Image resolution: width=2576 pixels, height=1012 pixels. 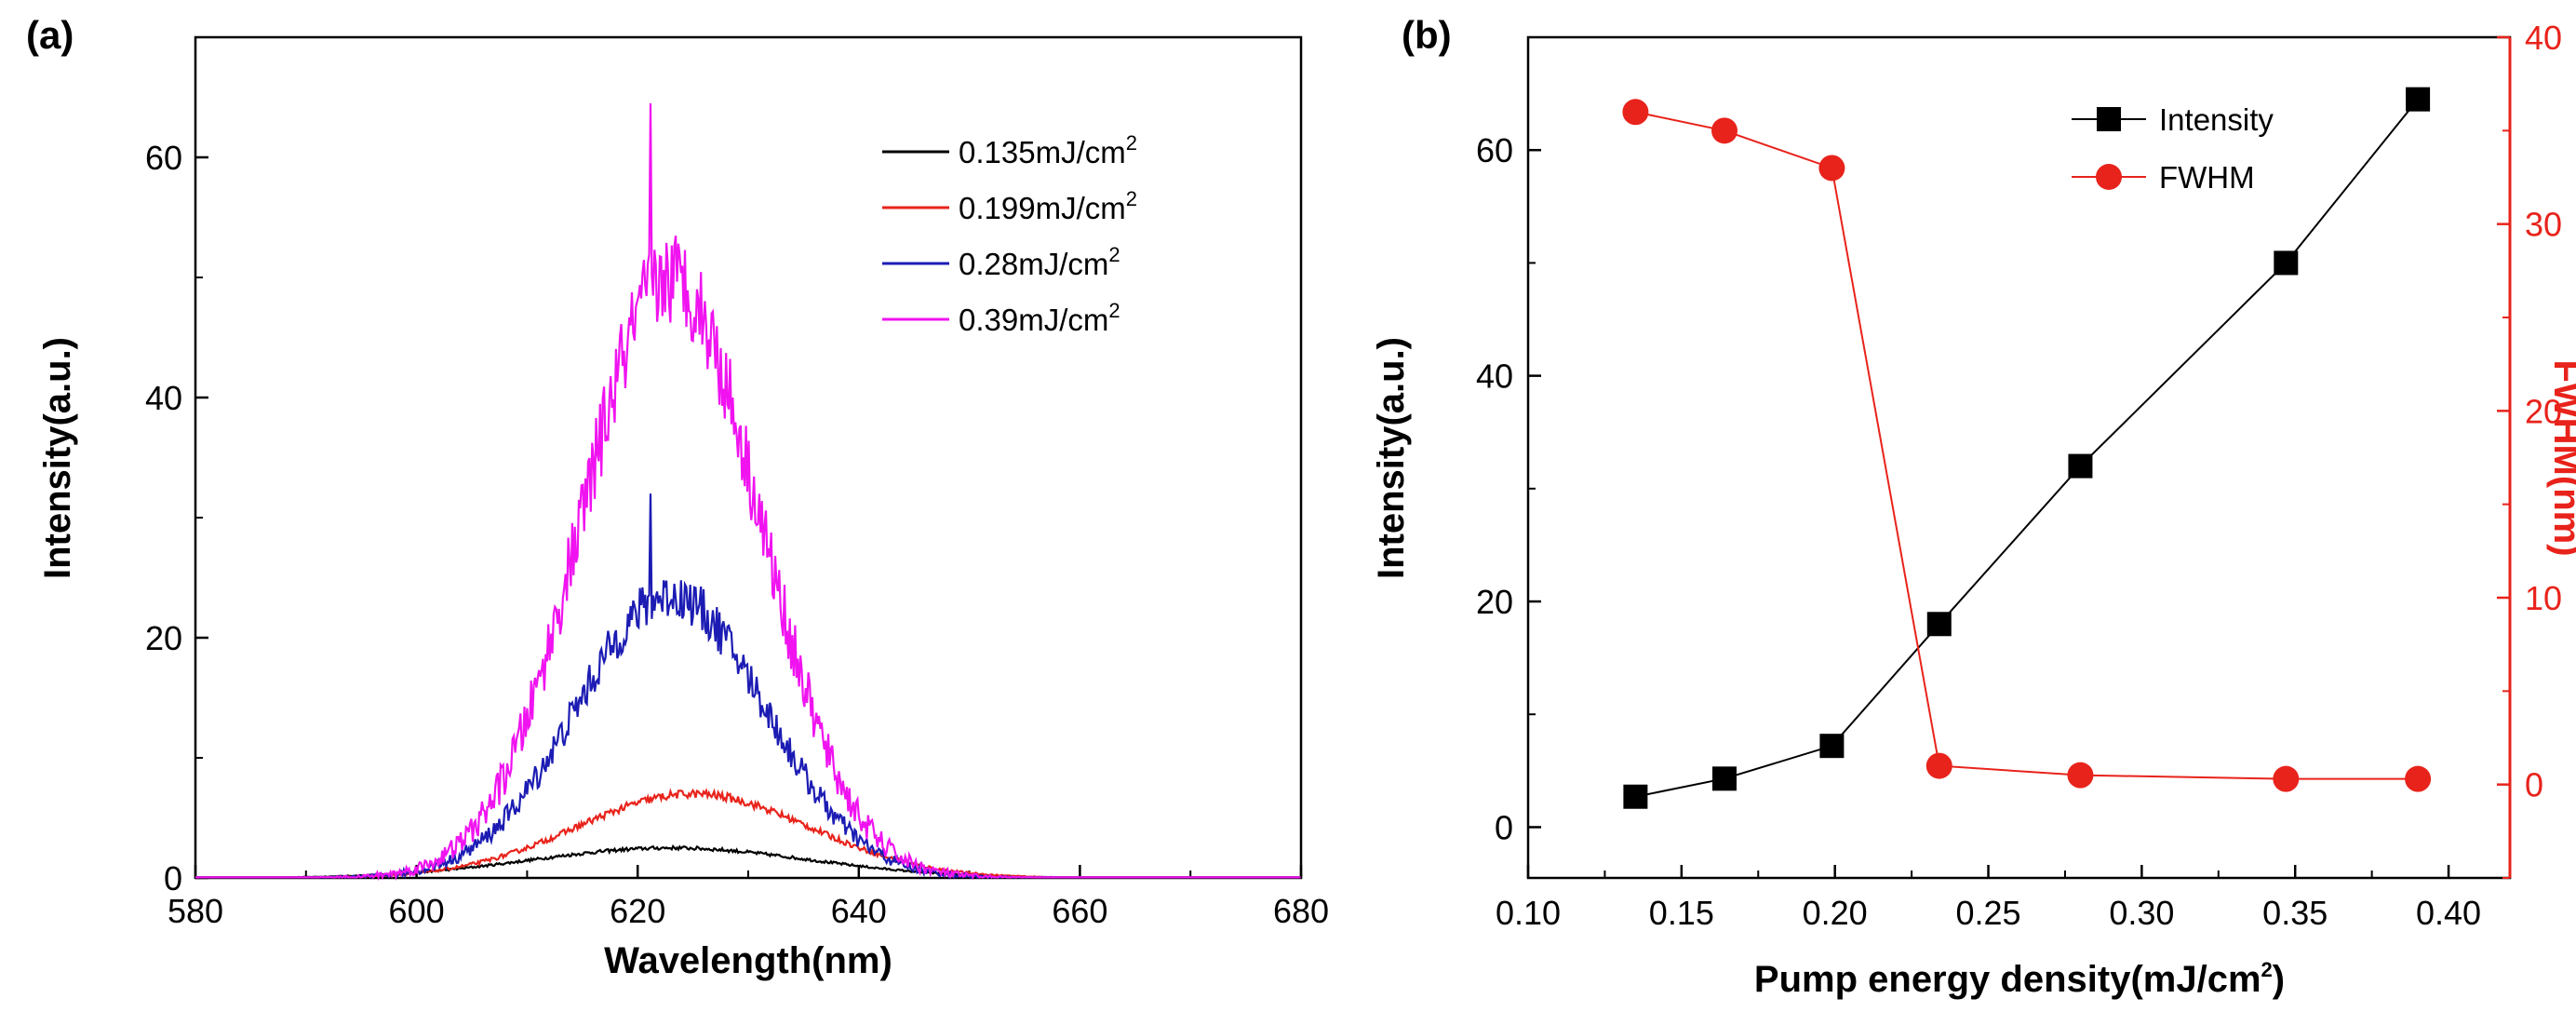 I want to click on panel-a-x-tick-label: 620, so click(x=637, y=911).